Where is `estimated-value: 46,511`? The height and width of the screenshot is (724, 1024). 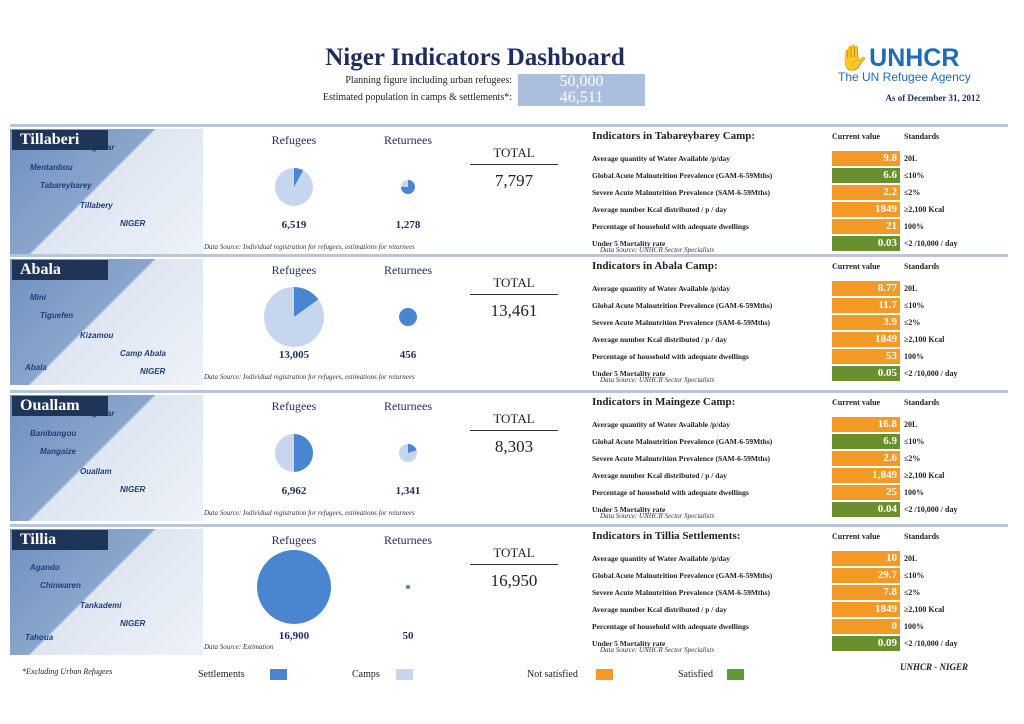 estimated-value: 46,511 is located at coordinates (581, 98).